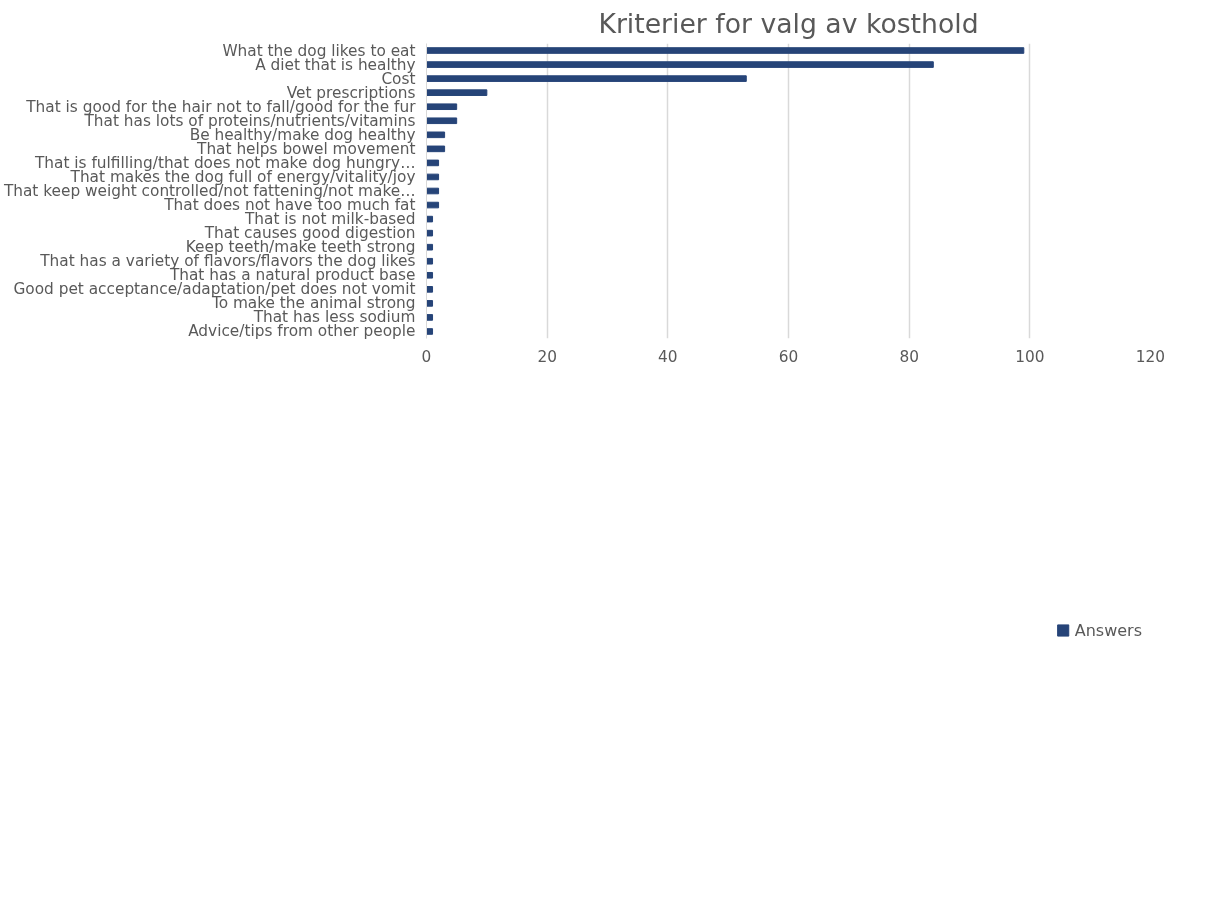 The width and height of the screenshot is (1212, 910). What do you see at coordinates (302, 331) in the screenshot?
I see `y-tick-label: Advice/tips from other people` at bounding box center [302, 331].